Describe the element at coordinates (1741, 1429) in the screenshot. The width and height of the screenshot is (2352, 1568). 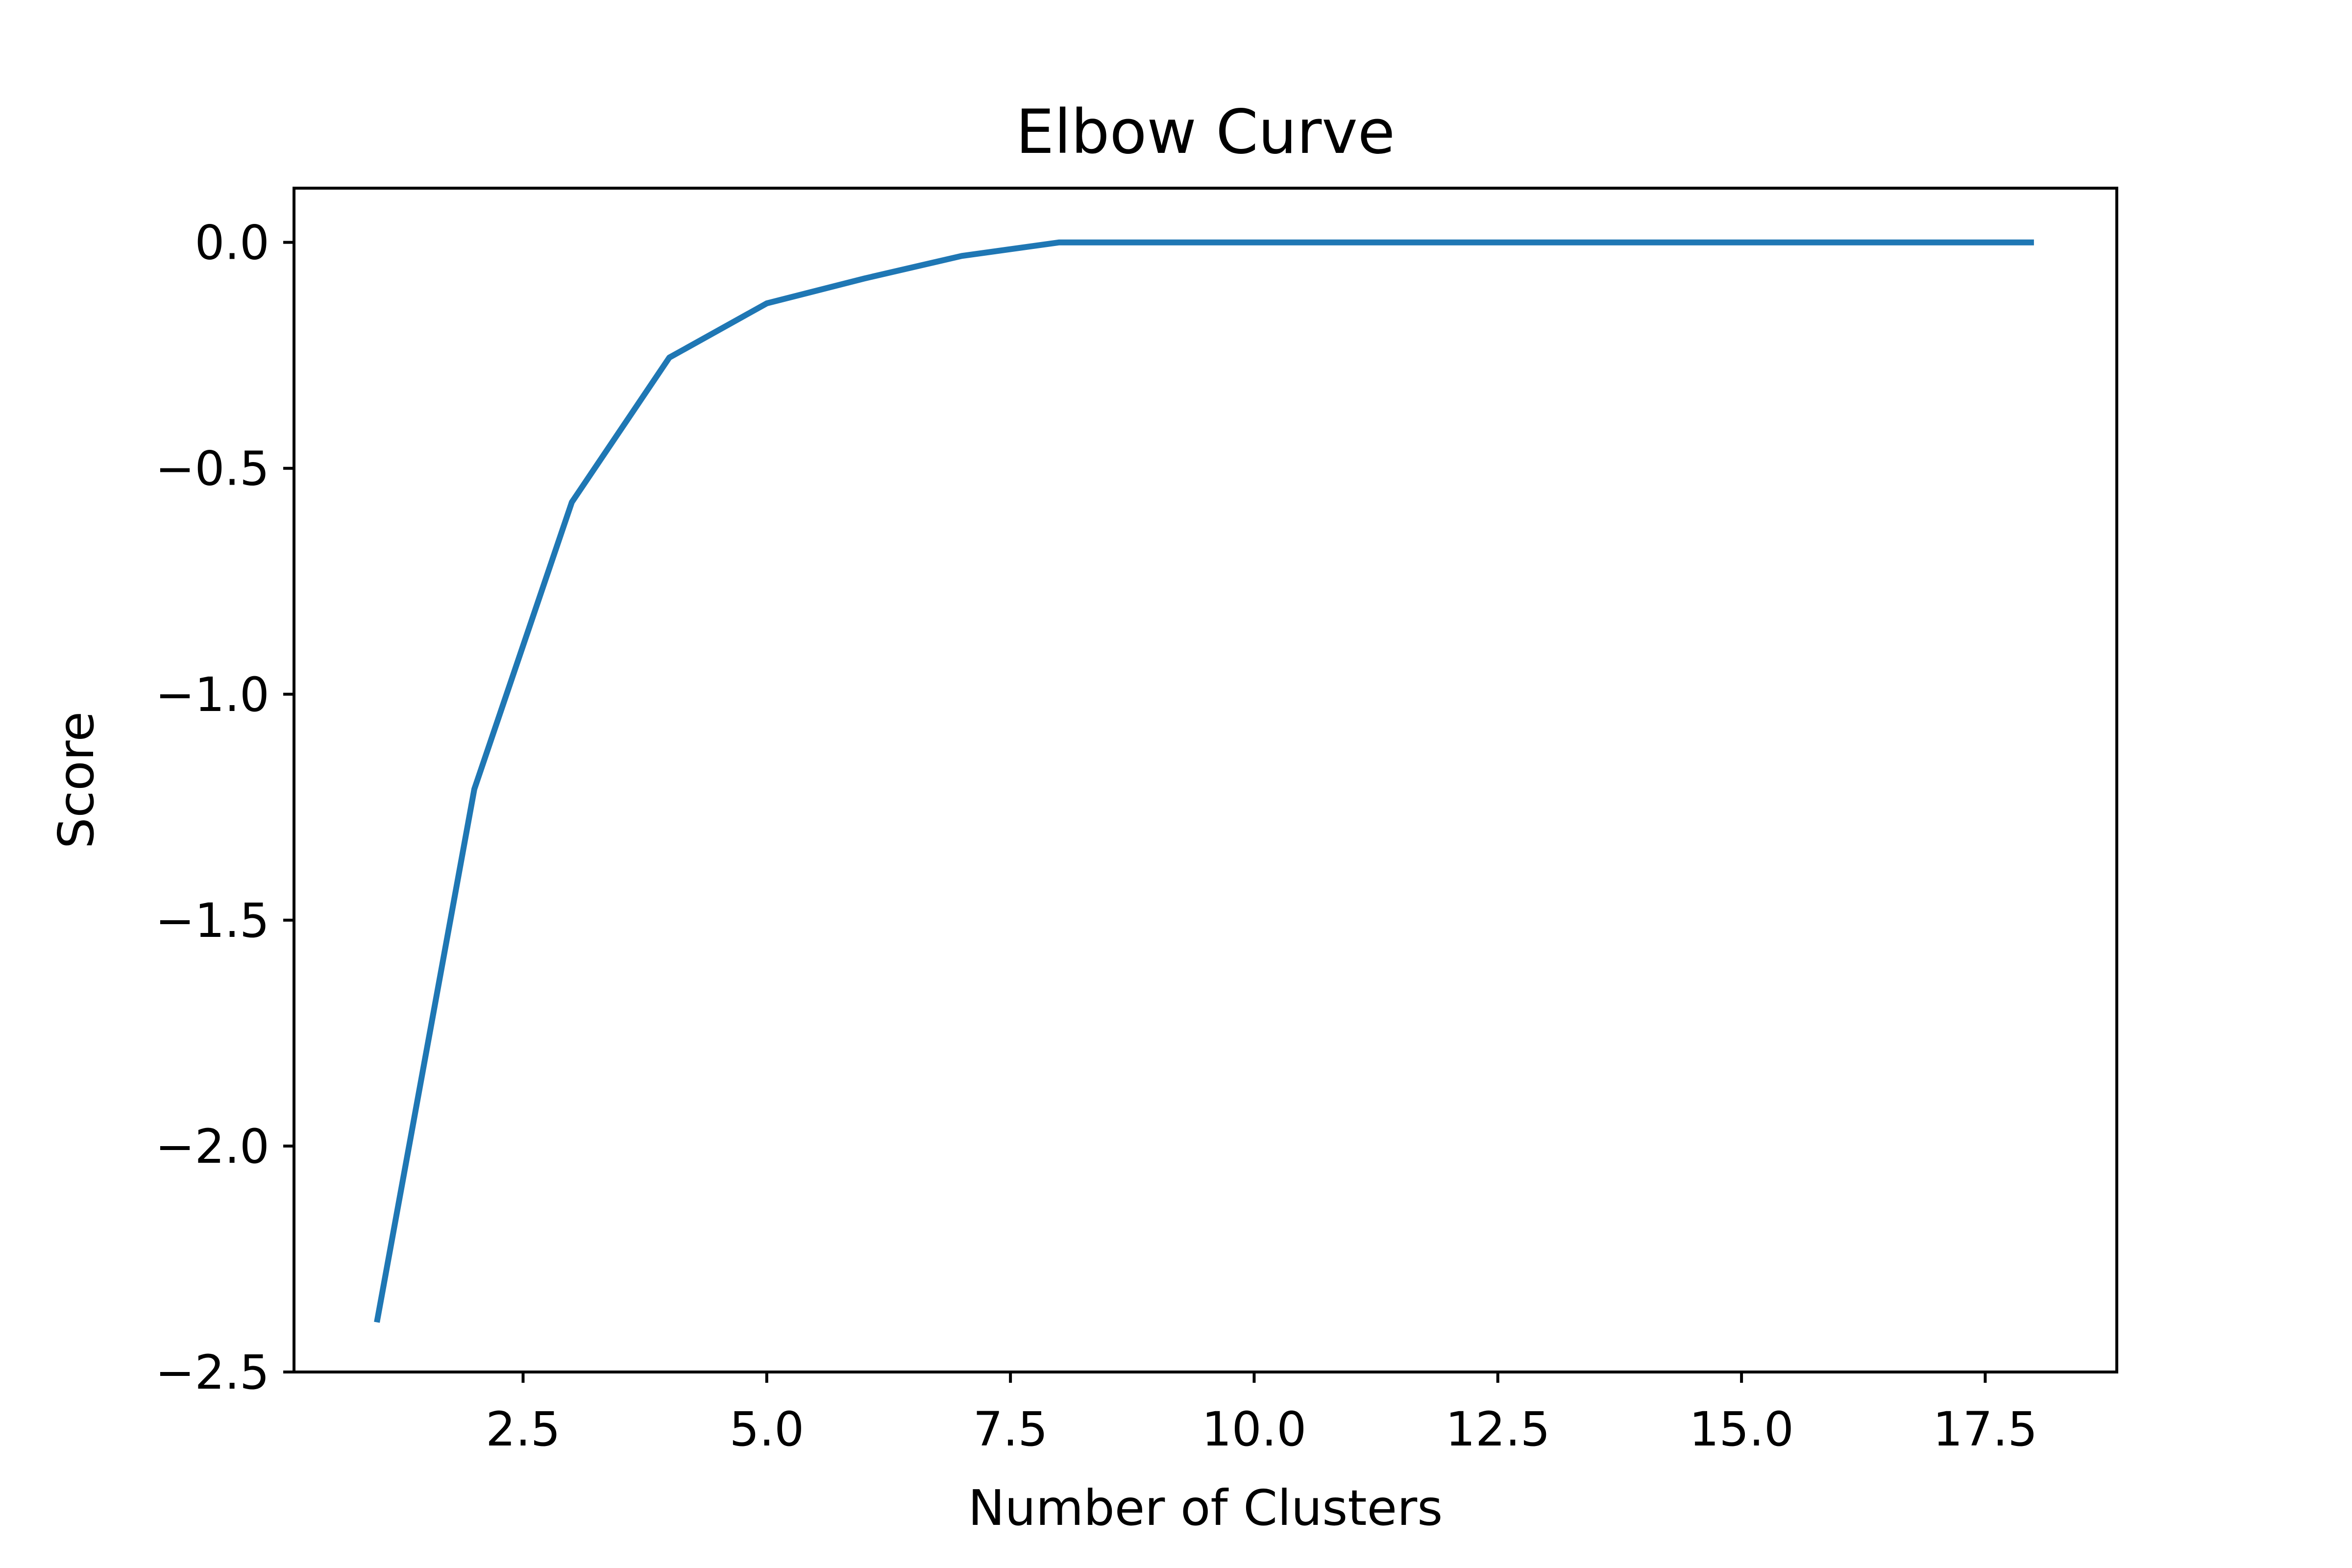
I see `x-tick-label: 15.0` at that location.